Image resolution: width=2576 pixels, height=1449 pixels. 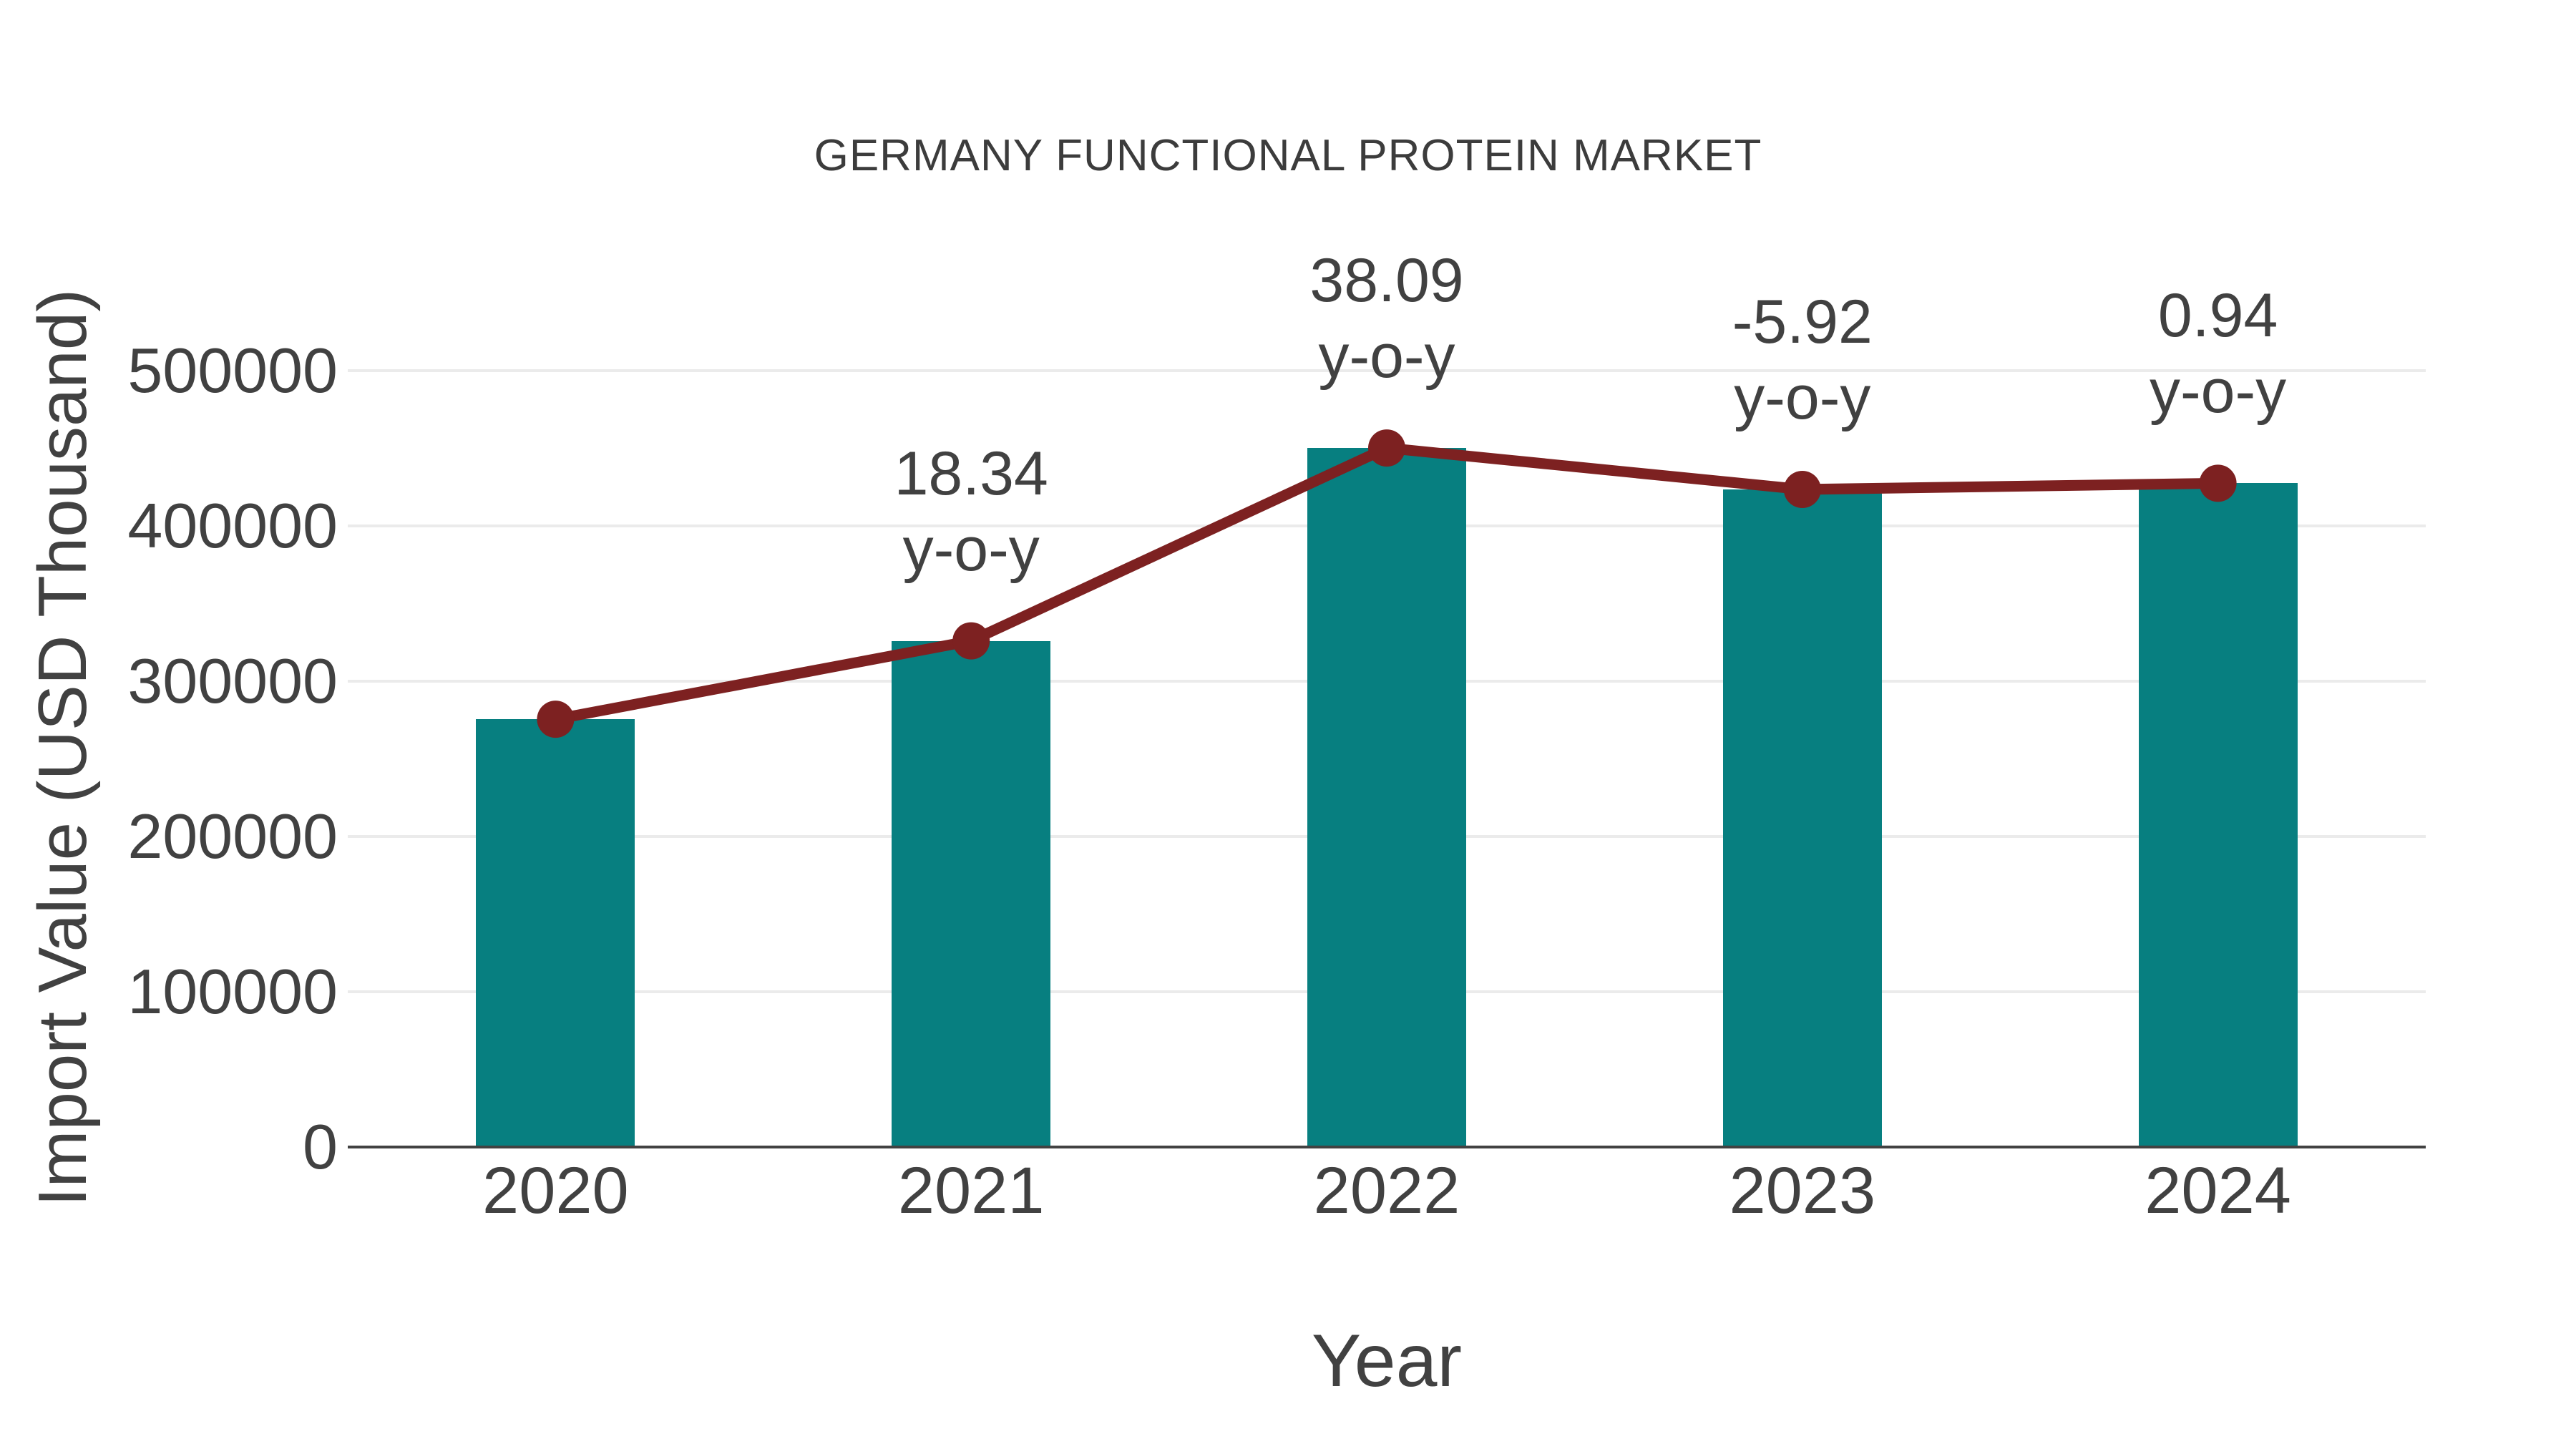 I want to click on x-tick-label-2023: 2023, so click(x=1802, y=1190).